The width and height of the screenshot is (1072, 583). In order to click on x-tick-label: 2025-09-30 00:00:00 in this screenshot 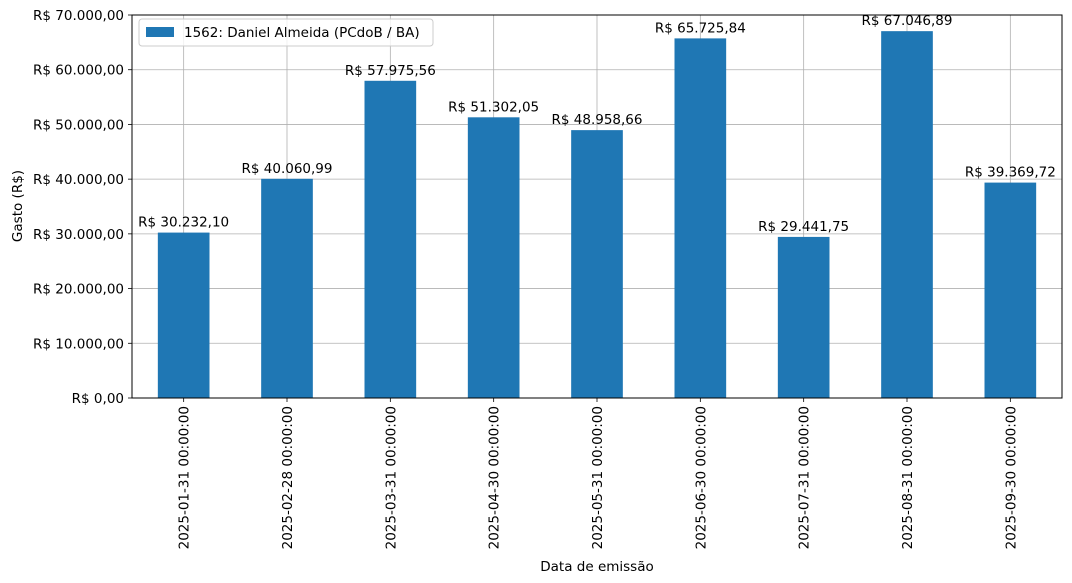, I will do `click(1011, 477)`.